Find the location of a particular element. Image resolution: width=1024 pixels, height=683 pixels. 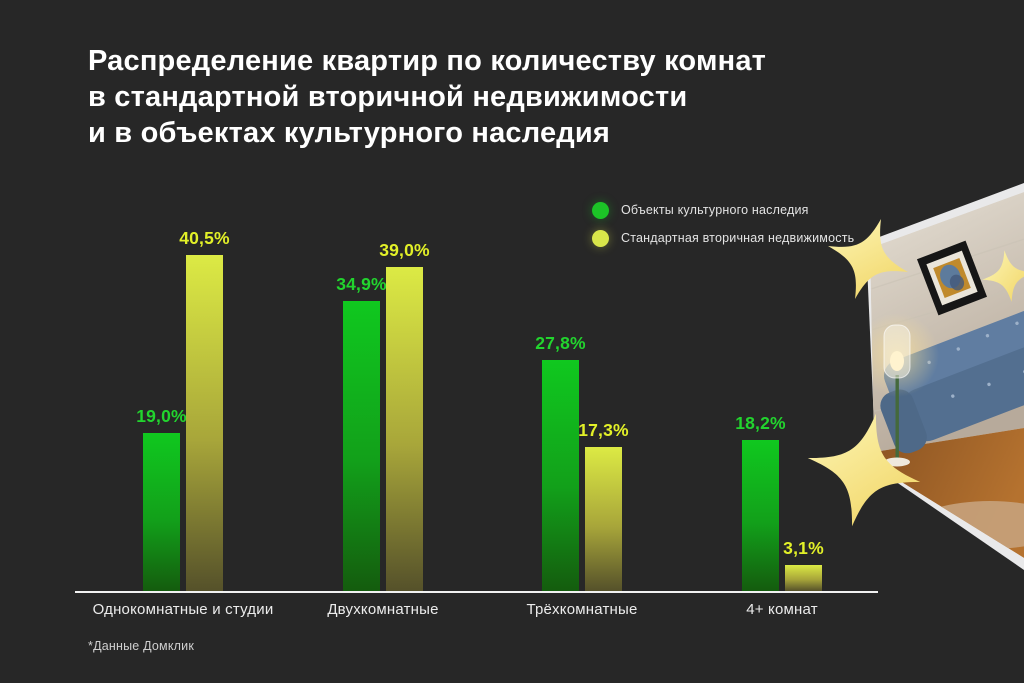

category-label: Однокомнатные и студии is located at coordinates (183, 609).